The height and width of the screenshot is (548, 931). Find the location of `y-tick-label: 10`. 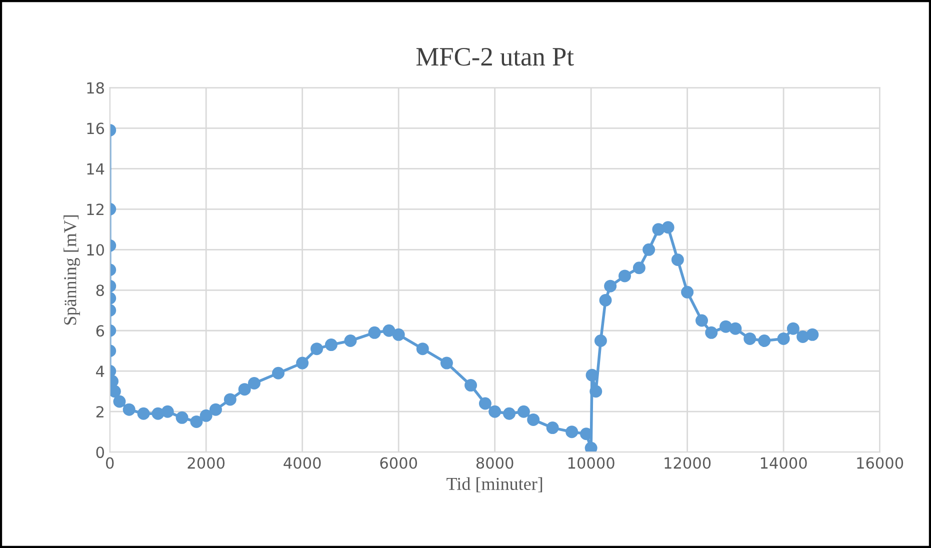

y-tick-label: 10 is located at coordinates (95, 250).